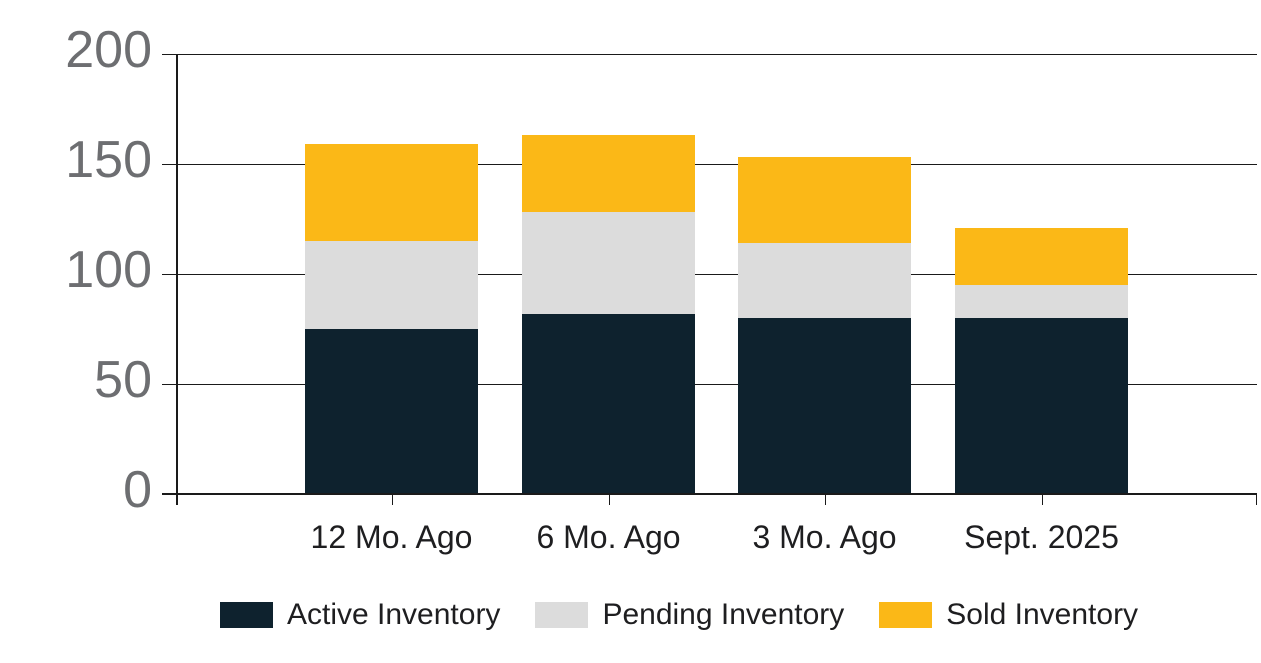 This screenshot has height=663, width=1261. Describe the element at coordinates (108, 160) in the screenshot. I see `y-axis-tick-label-150: 150` at that location.